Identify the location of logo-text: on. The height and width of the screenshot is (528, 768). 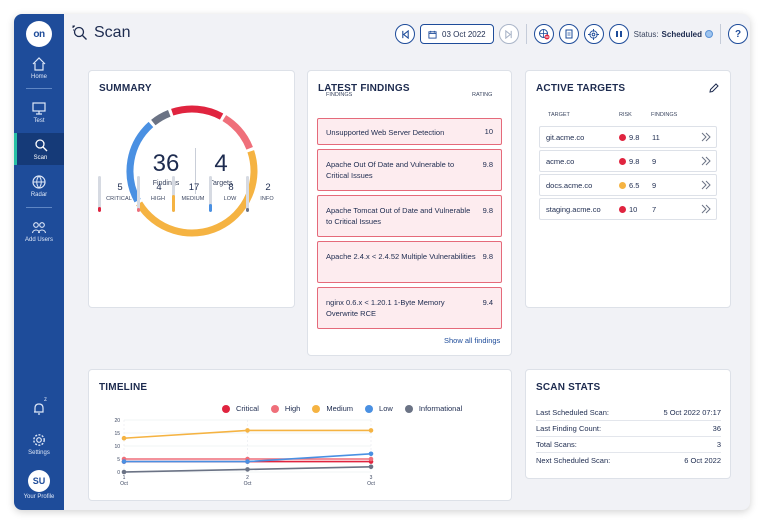
(39, 34).